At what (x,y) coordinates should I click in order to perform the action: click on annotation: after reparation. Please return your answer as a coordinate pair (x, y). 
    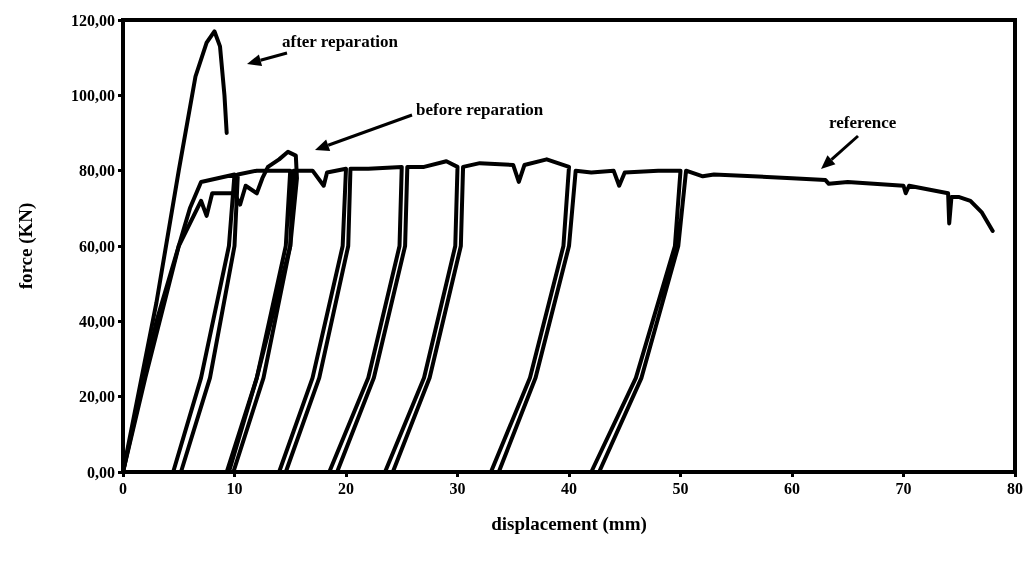
    Looking at the image, I should click on (340, 42).